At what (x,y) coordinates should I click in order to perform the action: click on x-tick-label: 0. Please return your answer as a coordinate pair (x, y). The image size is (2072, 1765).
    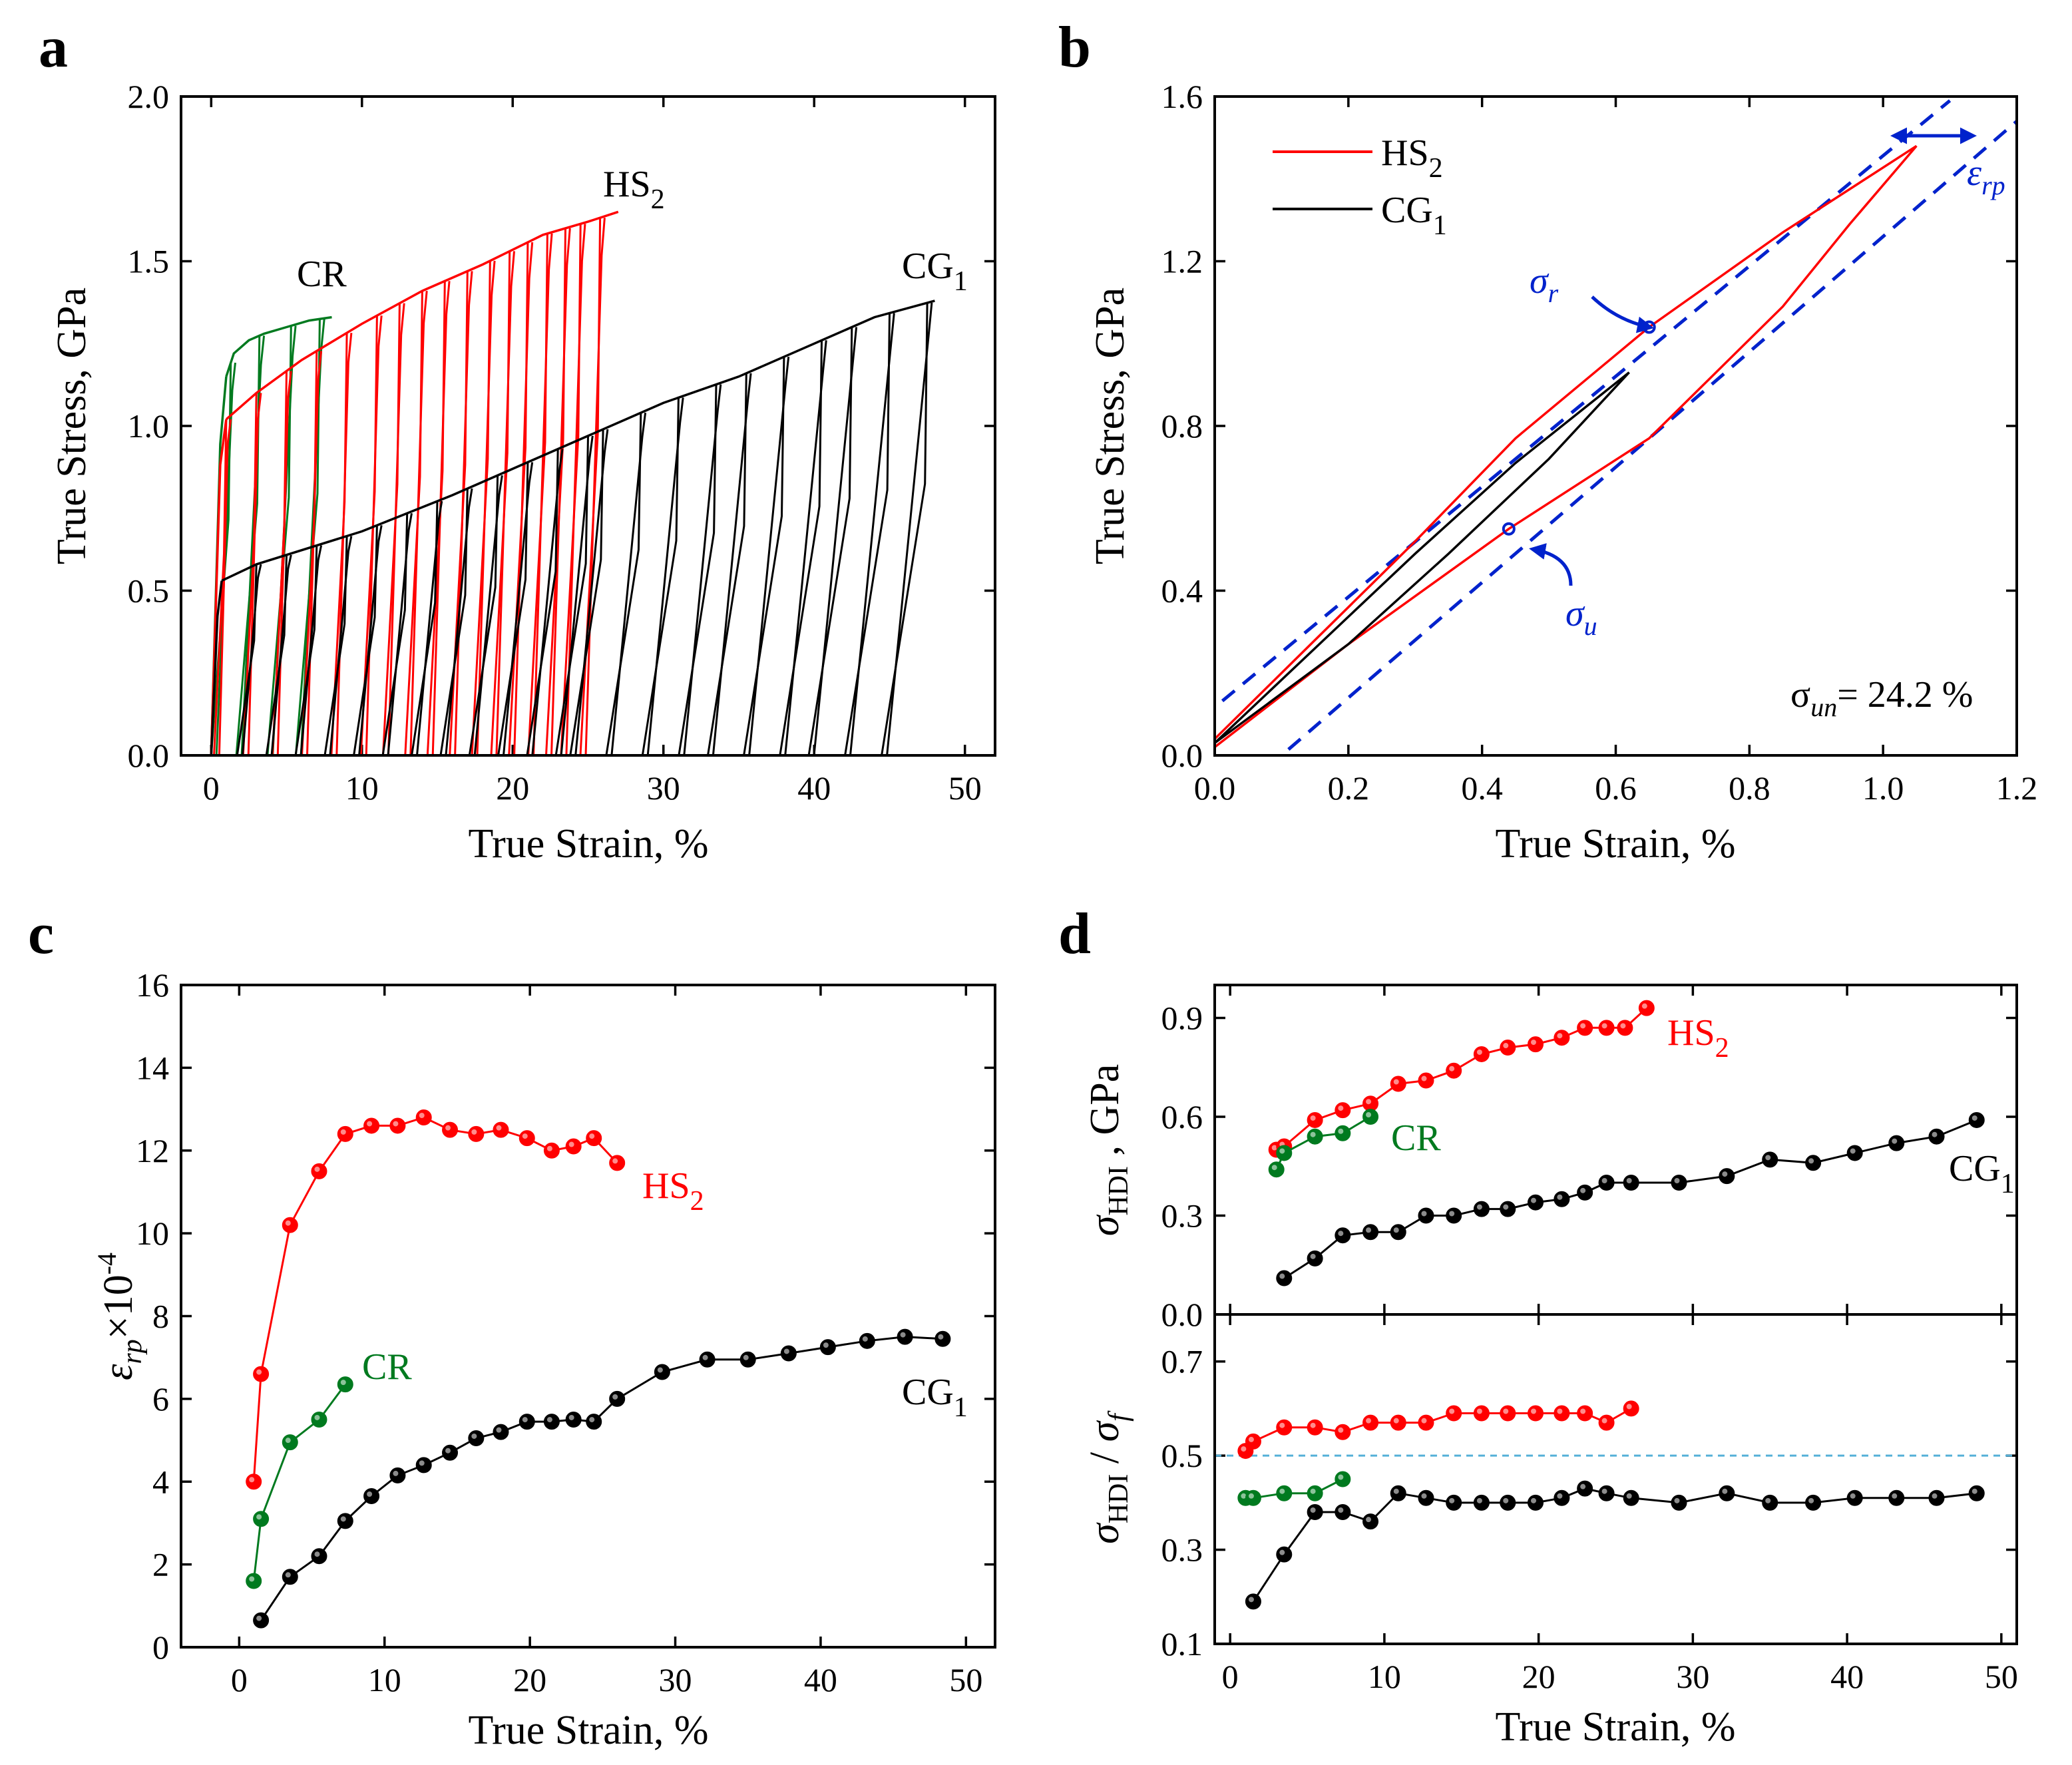
    Looking at the image, I should click on (240, 1679).